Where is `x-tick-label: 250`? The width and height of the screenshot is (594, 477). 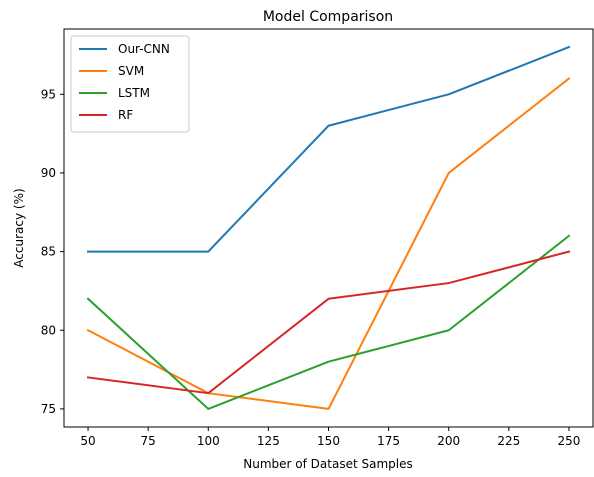
x-tick-label: 250 is located at coordinates (569, 441).